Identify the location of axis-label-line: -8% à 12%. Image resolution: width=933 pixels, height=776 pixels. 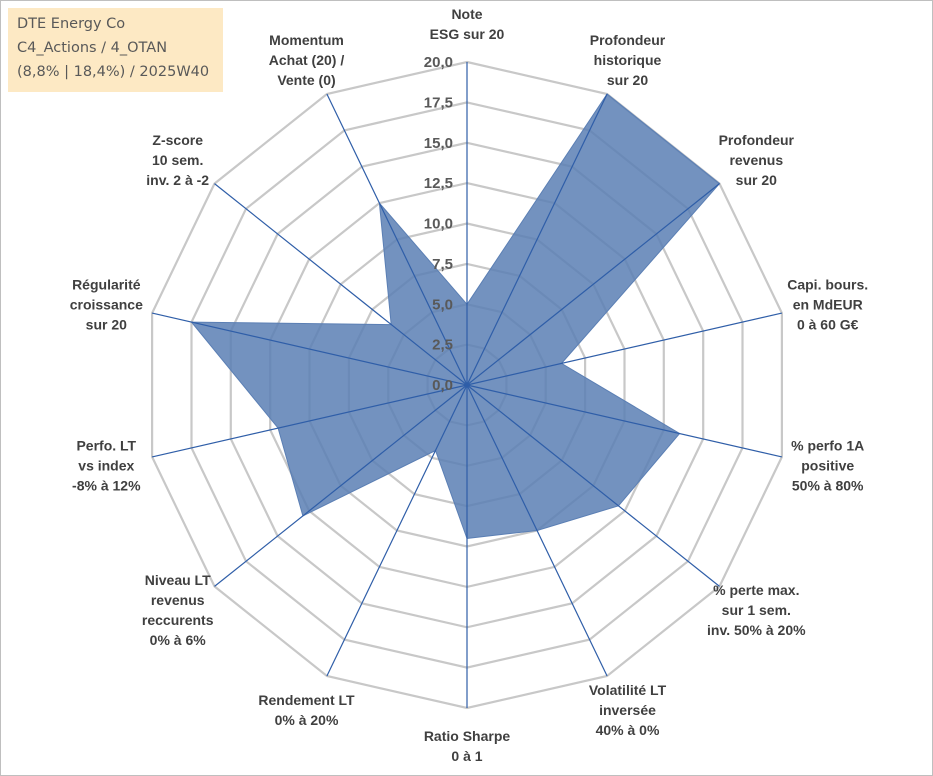
(106, 485).